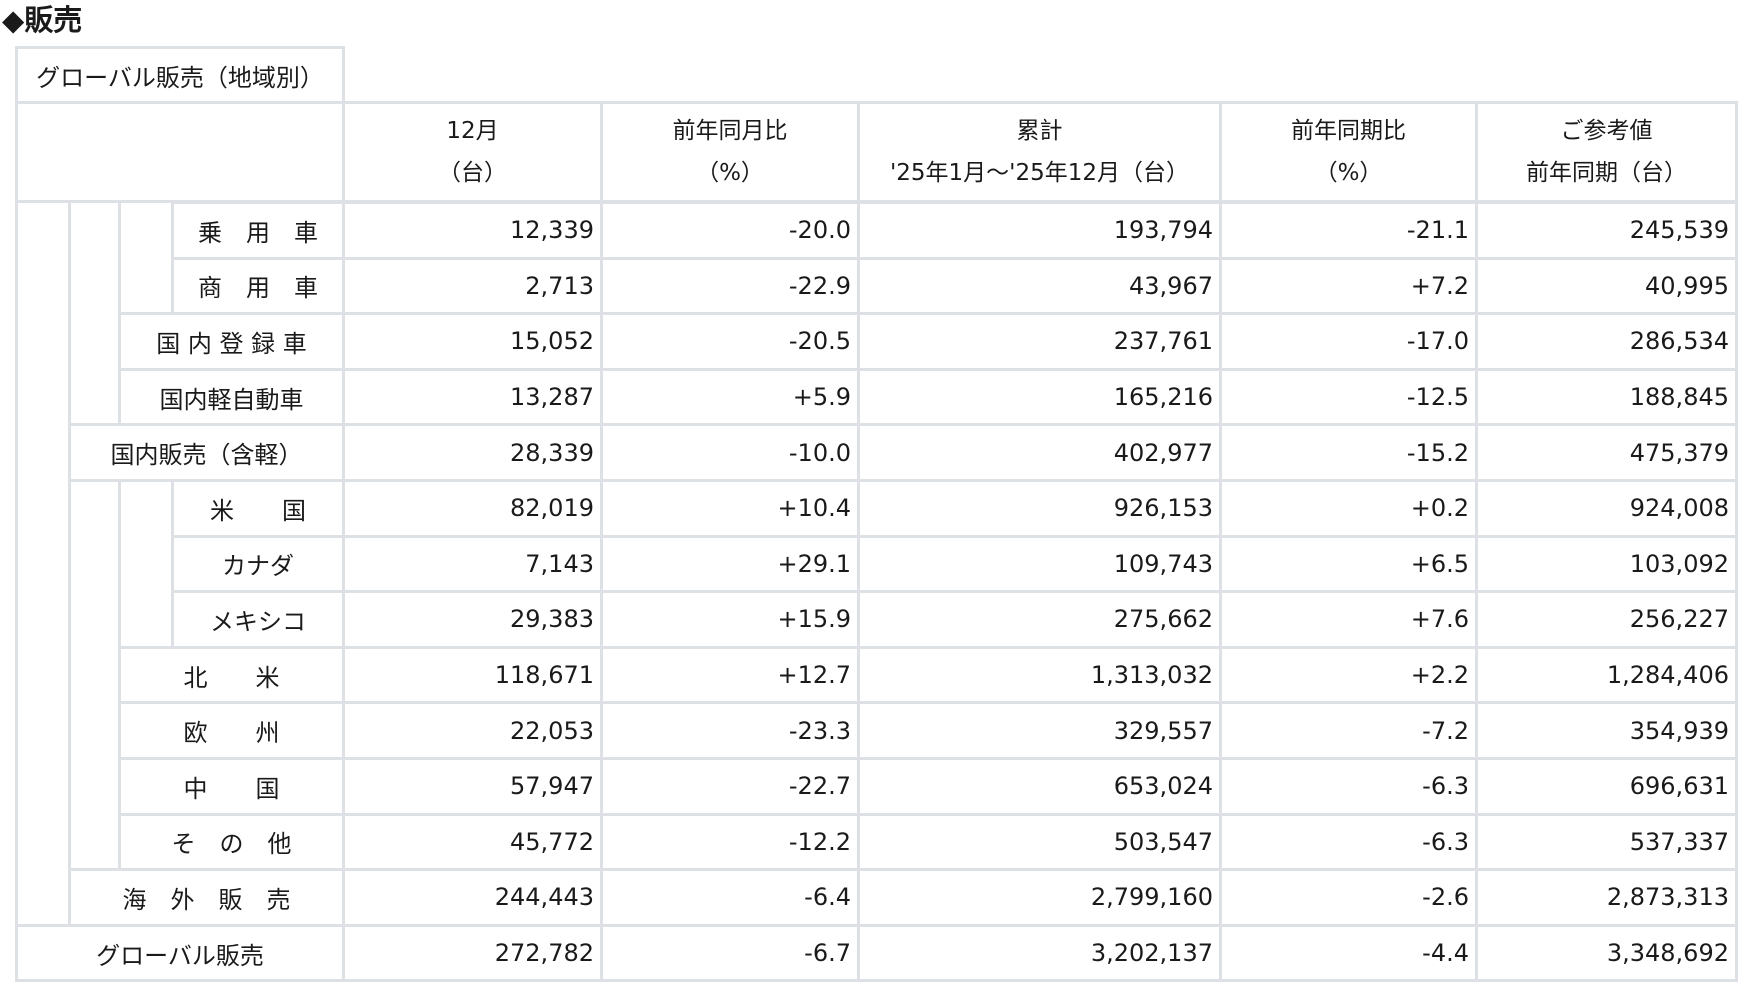  Describe the element at coordinates (1039, 397) in the screenshot. I see `table-cell: 165,216` at that location.